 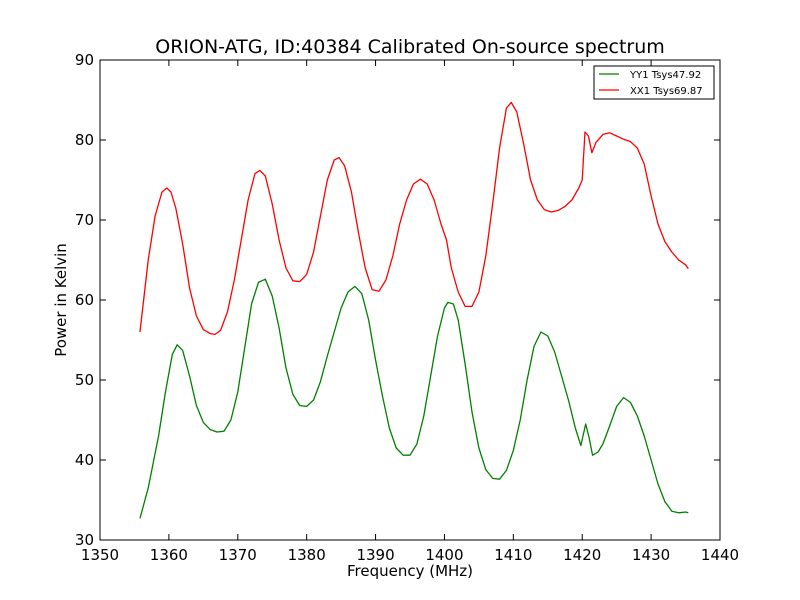 I want to click on y-tick-label: 50, so click(x=84, y=380).